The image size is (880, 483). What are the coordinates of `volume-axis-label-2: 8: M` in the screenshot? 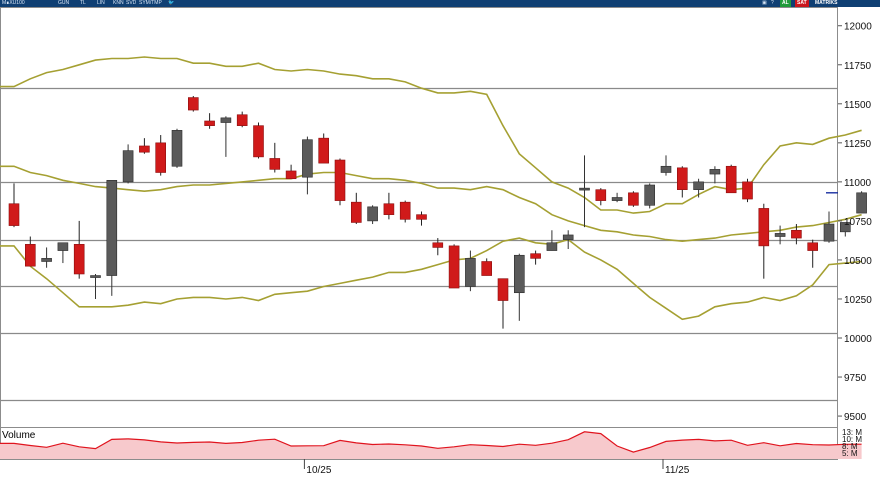 It's located at (850, 446).